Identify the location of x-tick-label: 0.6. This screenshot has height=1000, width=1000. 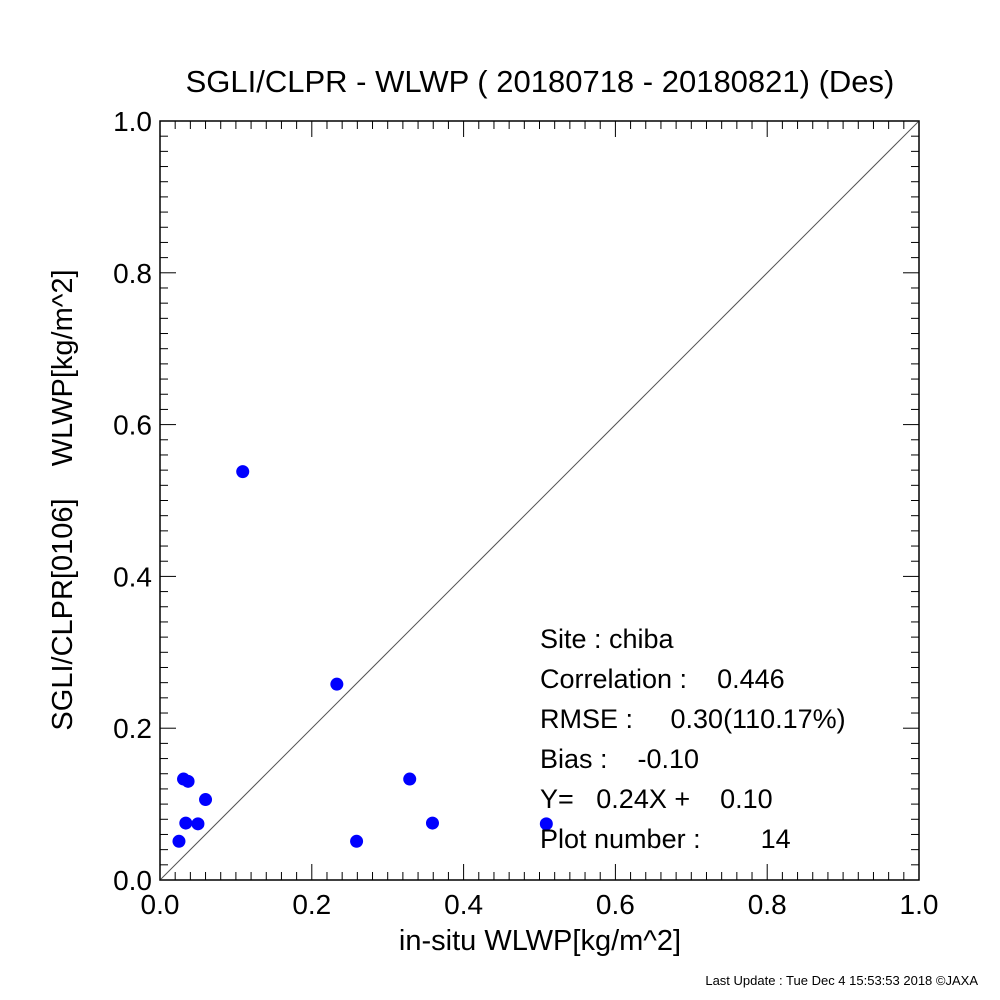
(615, 904).